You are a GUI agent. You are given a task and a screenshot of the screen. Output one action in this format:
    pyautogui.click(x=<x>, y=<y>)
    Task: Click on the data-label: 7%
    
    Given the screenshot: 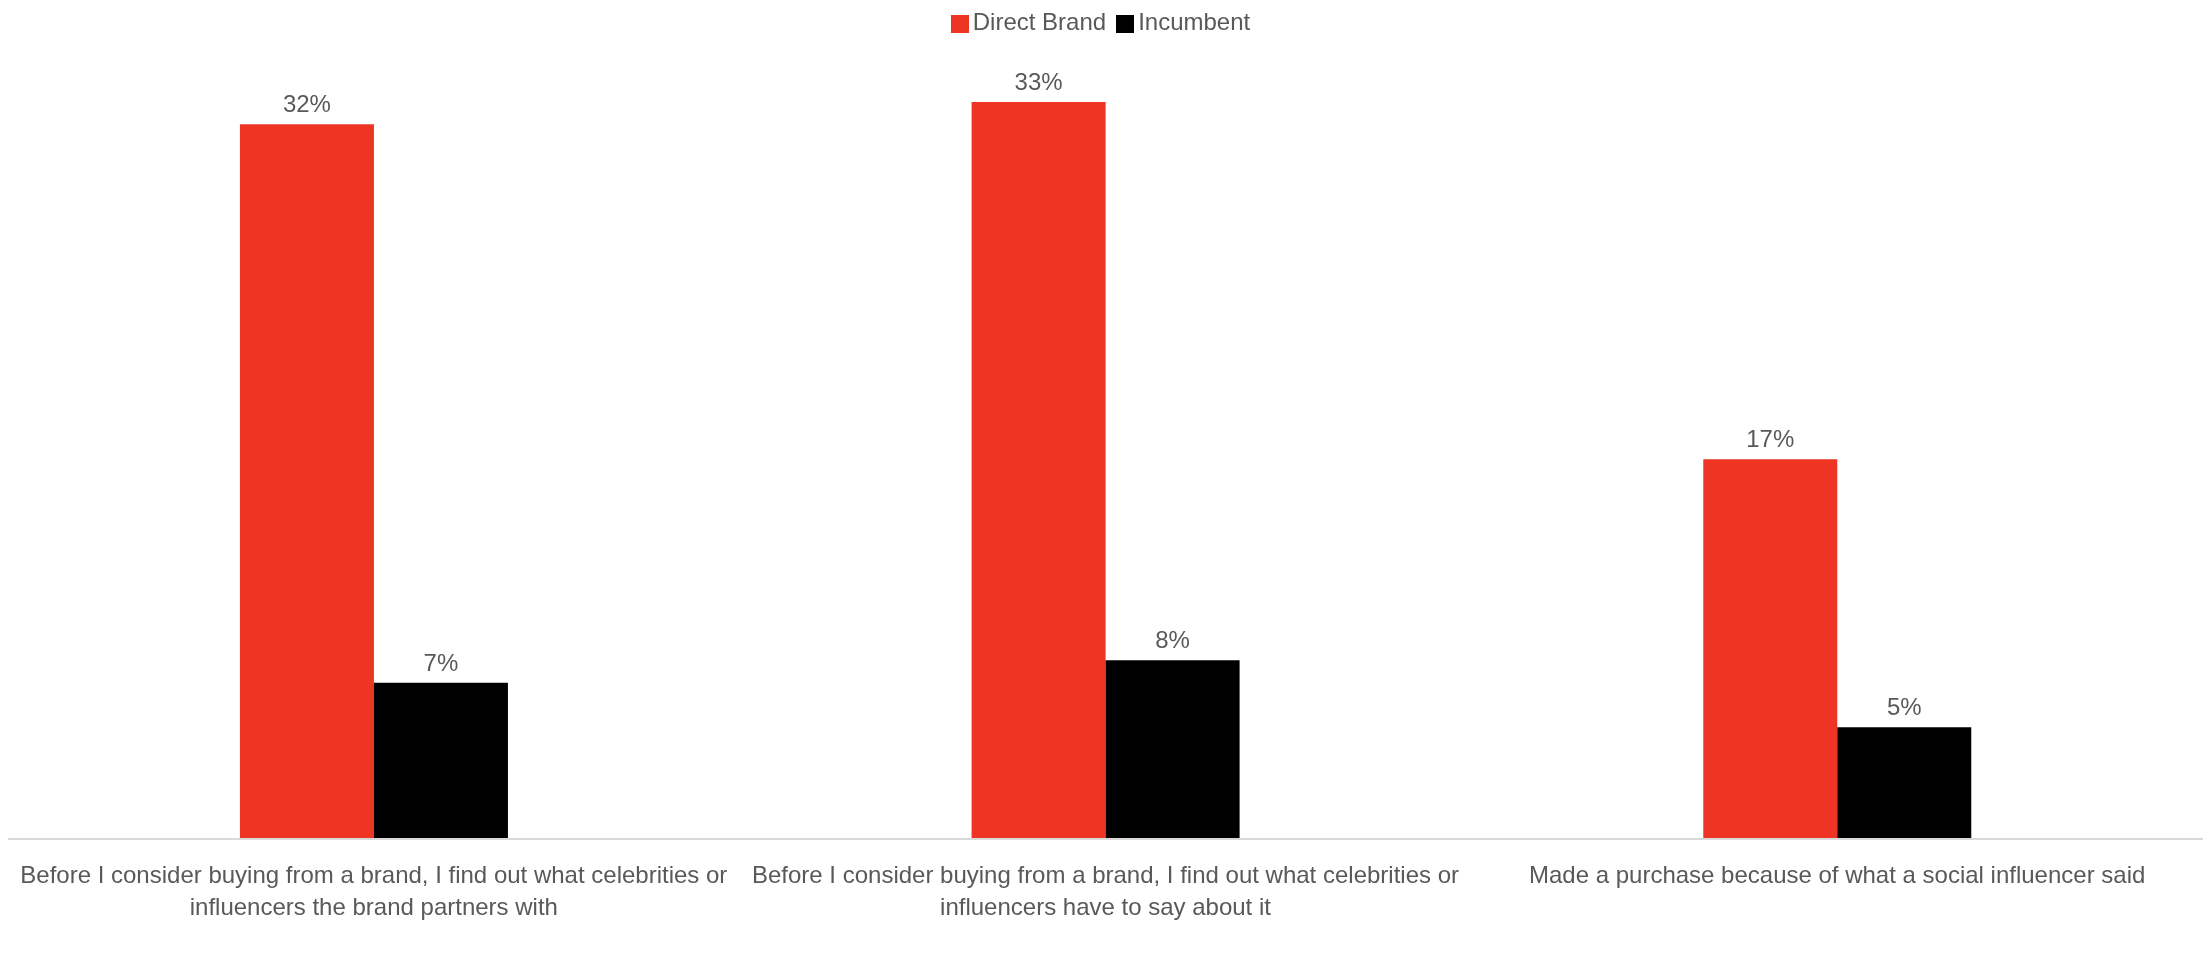 What is the action you would take?
    pyautogui.click(x=441, y=662)
    